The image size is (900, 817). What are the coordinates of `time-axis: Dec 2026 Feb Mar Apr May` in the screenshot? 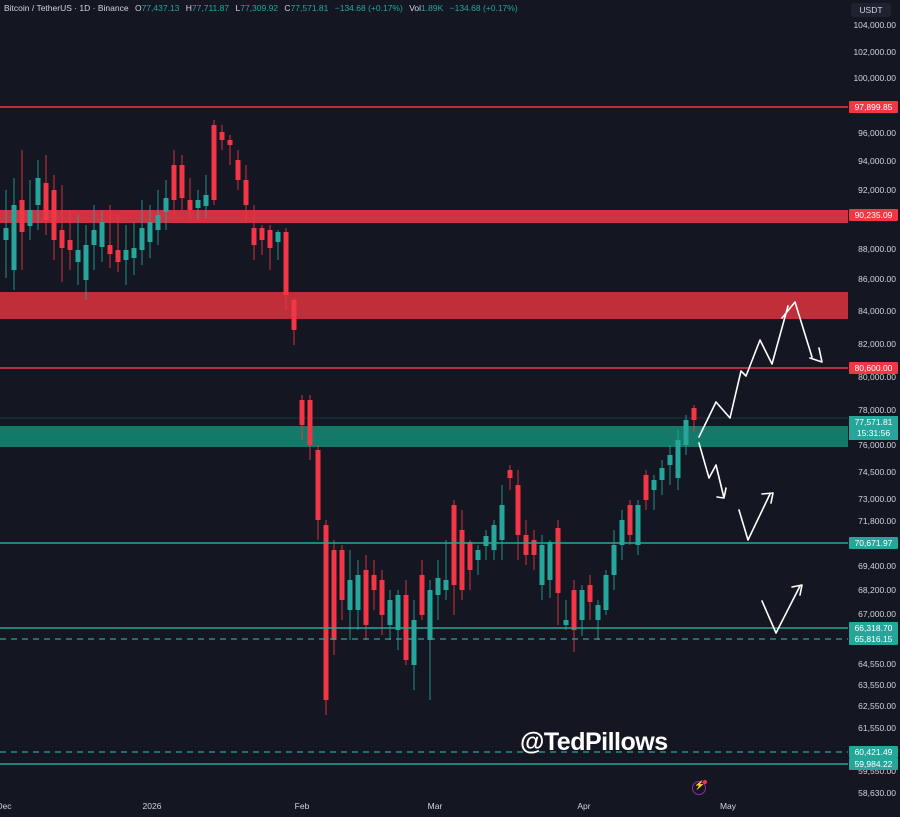 It's located at (424, 806).